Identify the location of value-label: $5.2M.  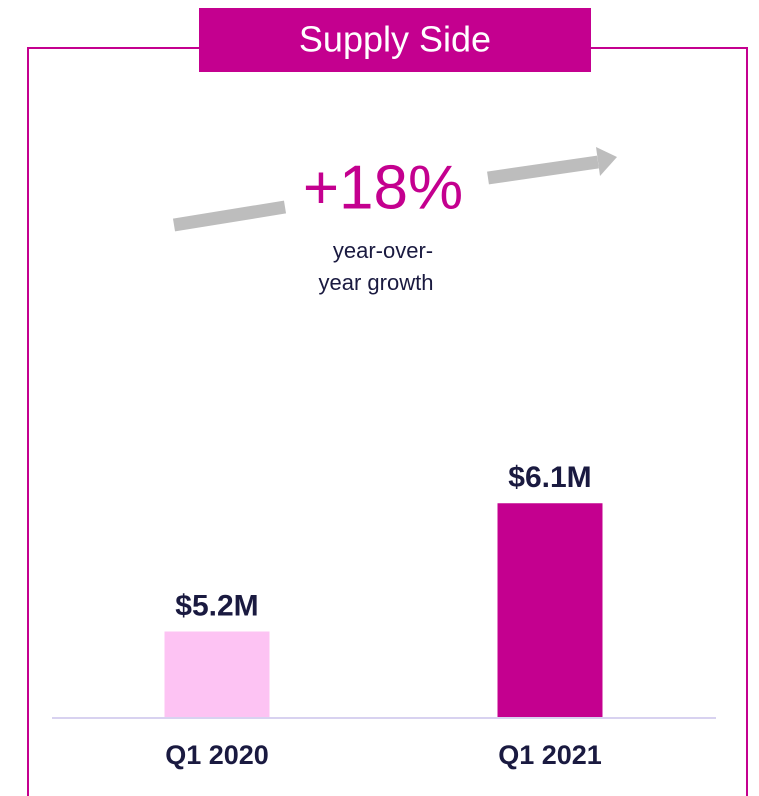
(216, 605).